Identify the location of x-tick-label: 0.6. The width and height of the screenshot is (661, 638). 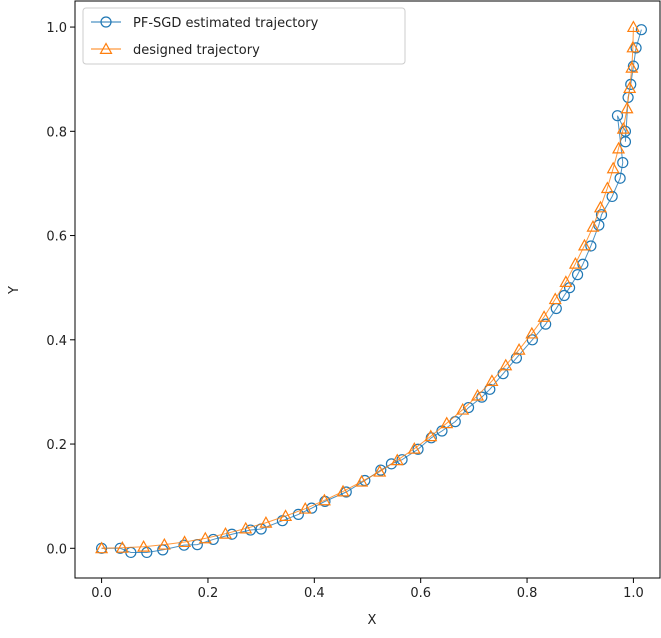
(420, 593).